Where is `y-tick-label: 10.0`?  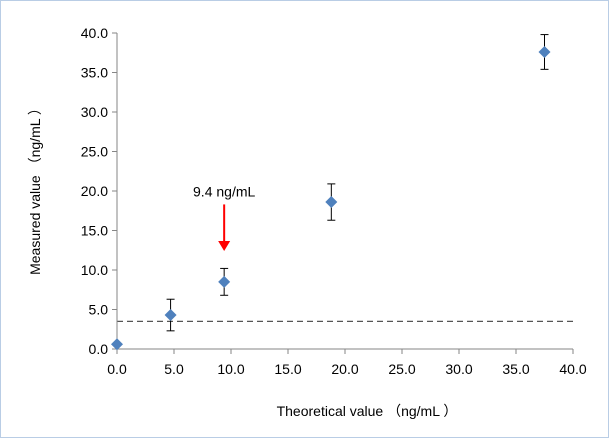
y-tick-label: 10.0 is located at coordinates (94, 270).